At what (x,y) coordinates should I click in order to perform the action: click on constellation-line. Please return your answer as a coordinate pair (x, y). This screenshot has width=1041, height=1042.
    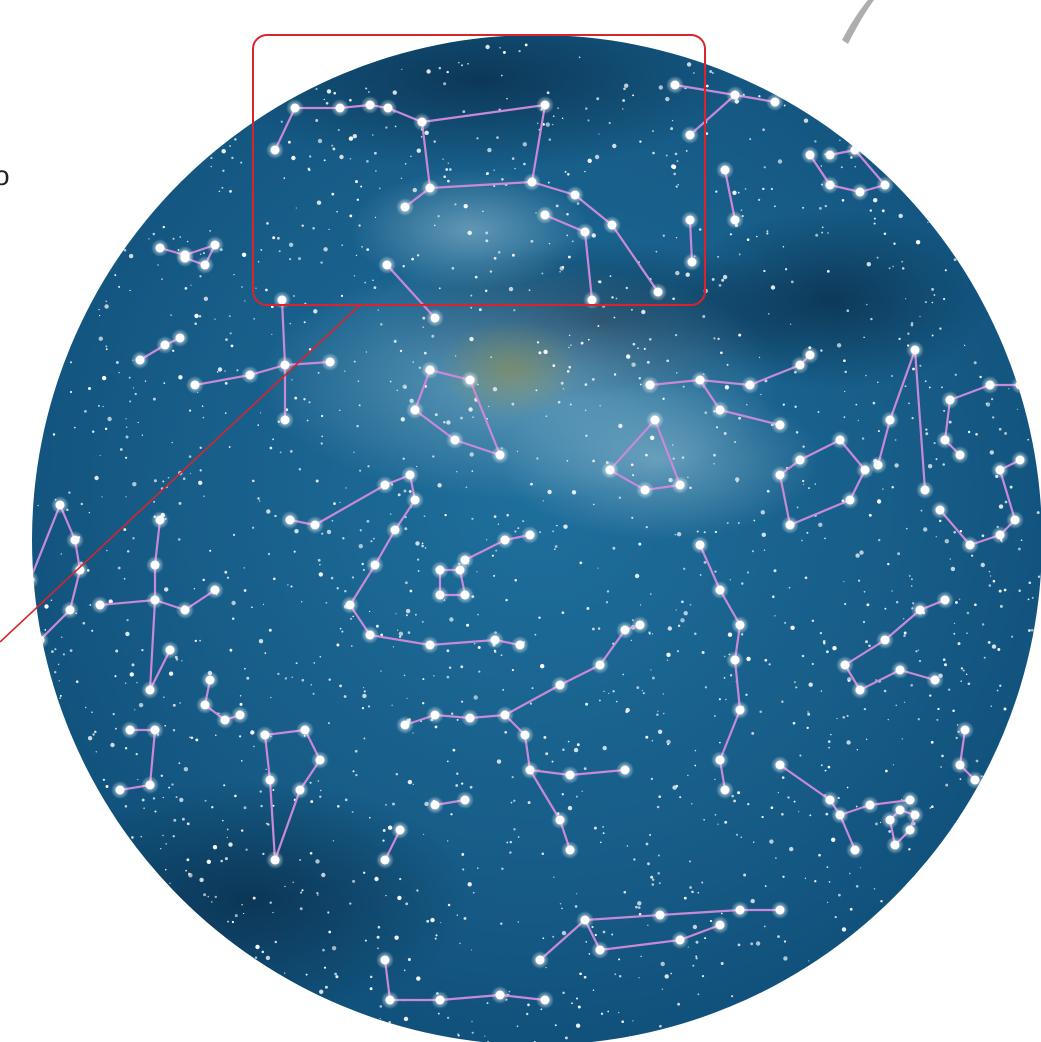
    Looking at the image, I should click on (595, 236).